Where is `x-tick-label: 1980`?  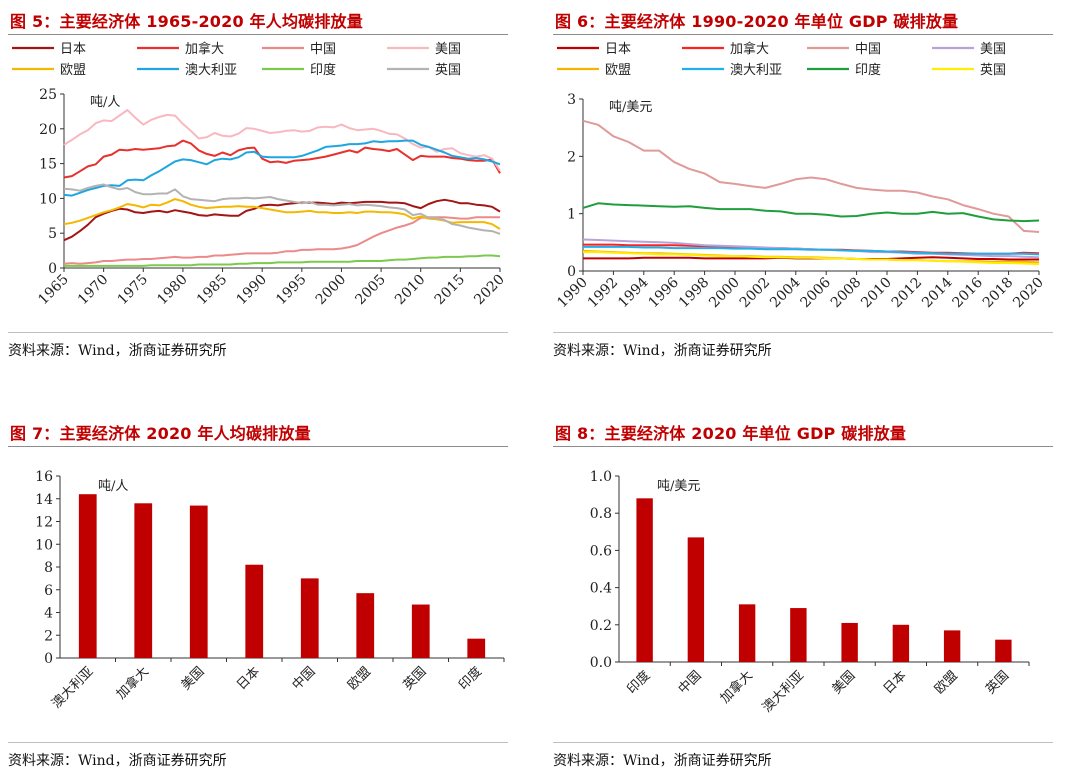 x-tick-label: 1980 is located at coordinates (172, 290).